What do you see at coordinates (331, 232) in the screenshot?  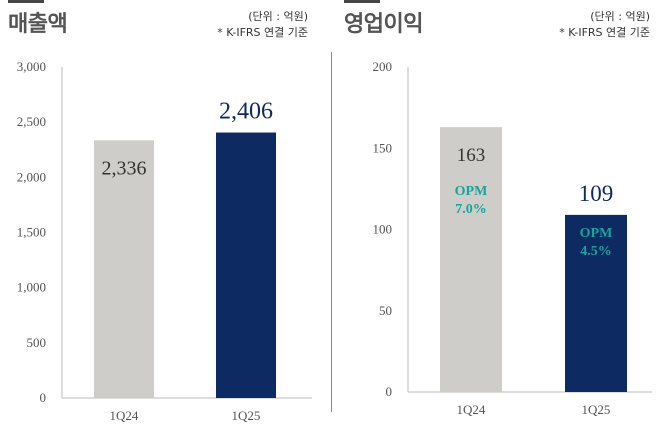 I see `panel-divider` at bounding box center [331, 232].